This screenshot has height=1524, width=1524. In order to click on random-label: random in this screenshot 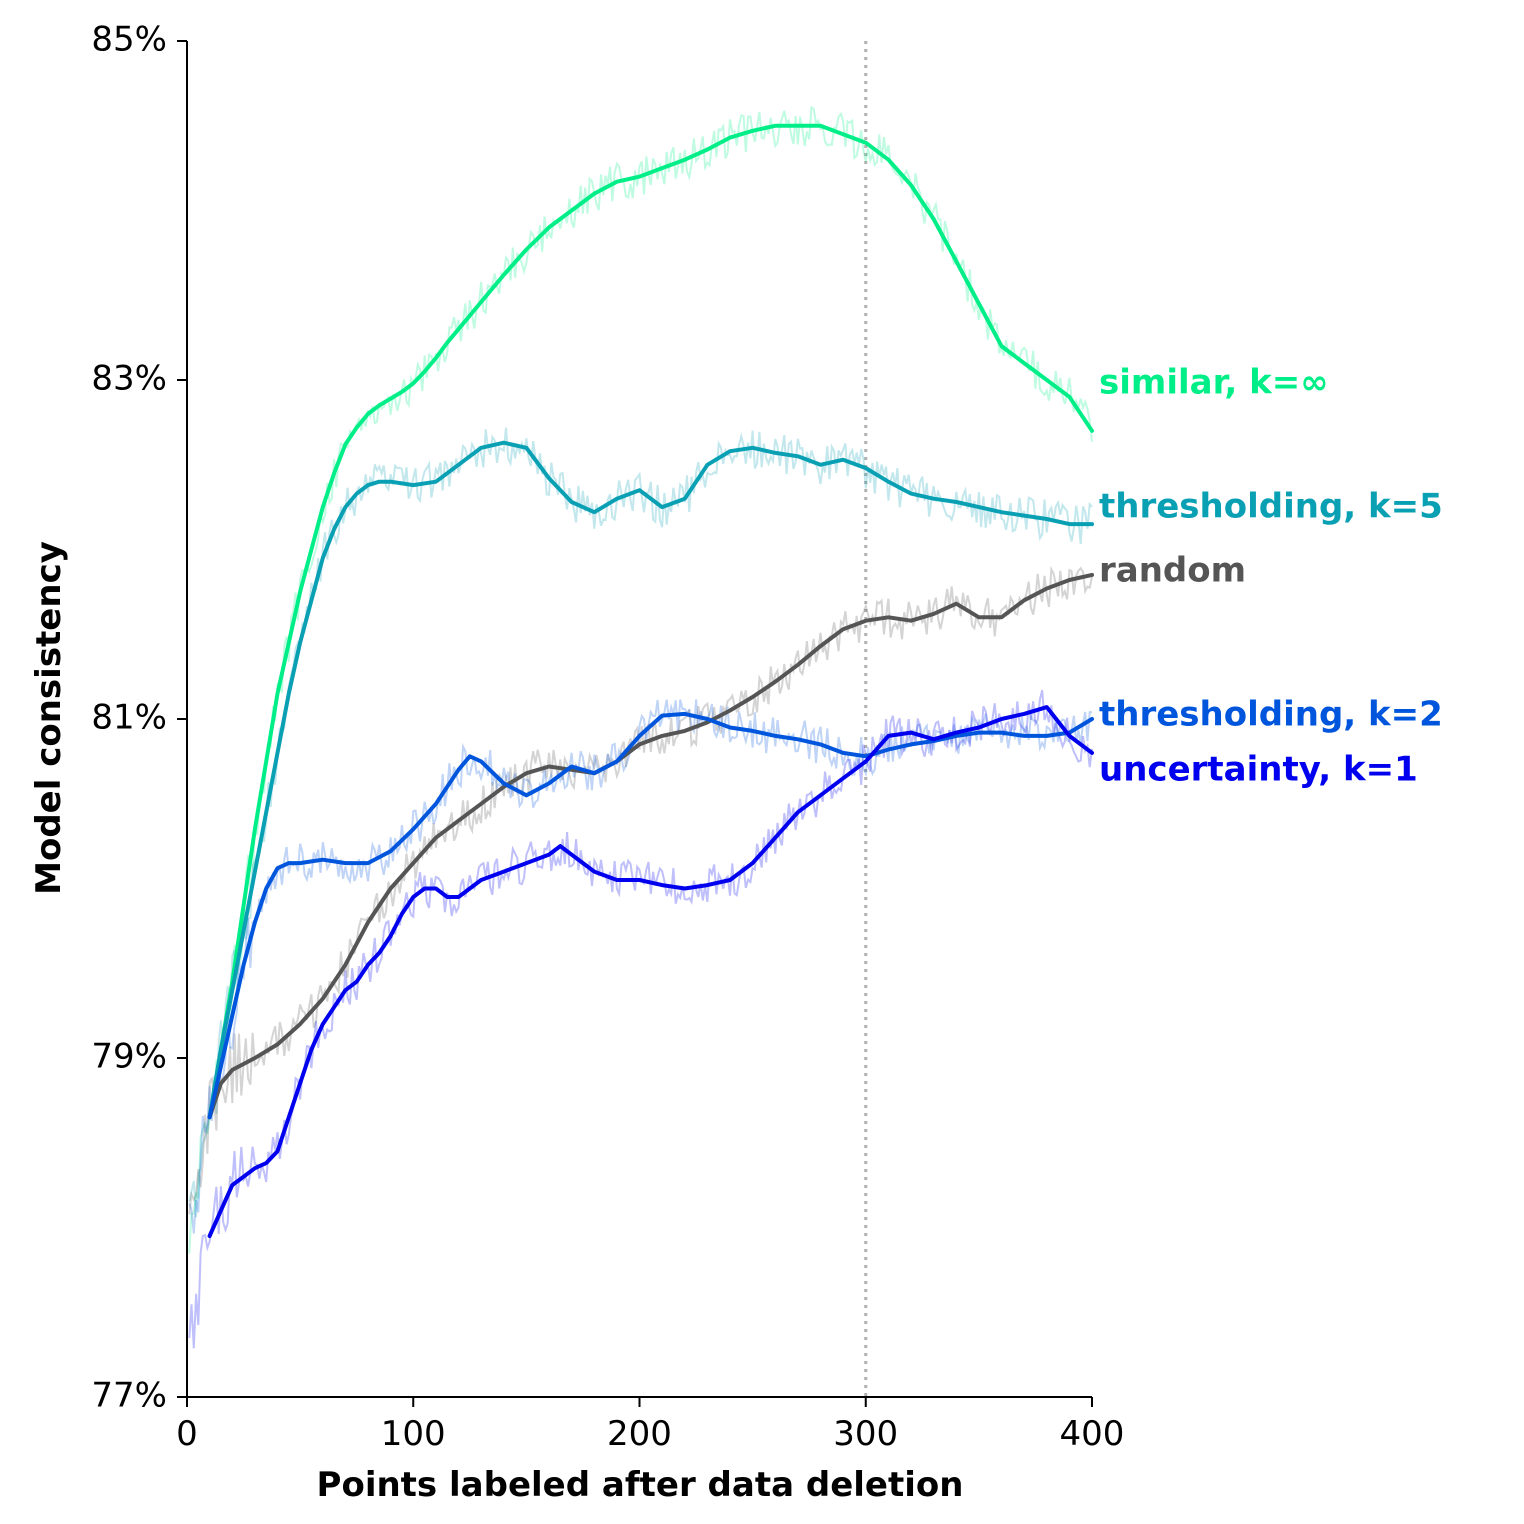, I will do `click(1172, 571)`.